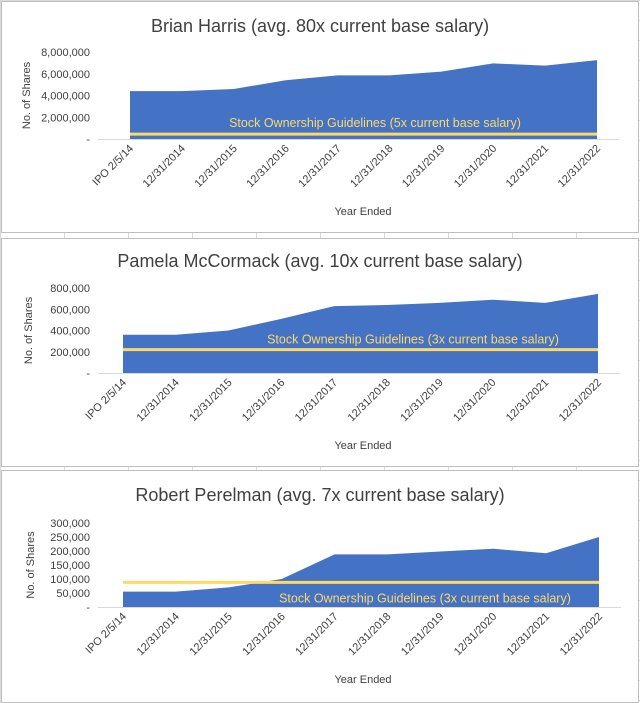 The height and width of the screenshot is (703, 640). Describe the element at coordinates (65, 53) in the screenshot. I see `y-tick-label: 8,000,000` at that location.